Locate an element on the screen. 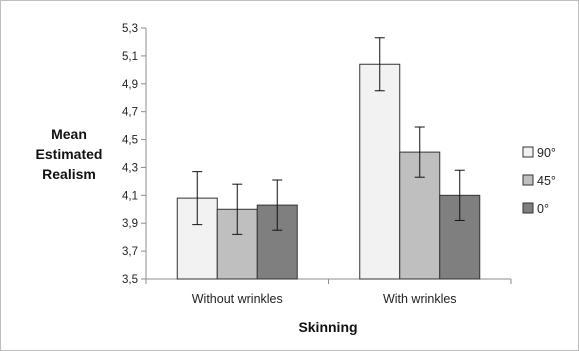 The image size is (579, 351). y-axis-label-line-1: Mean is located at coordinates (69, 134).